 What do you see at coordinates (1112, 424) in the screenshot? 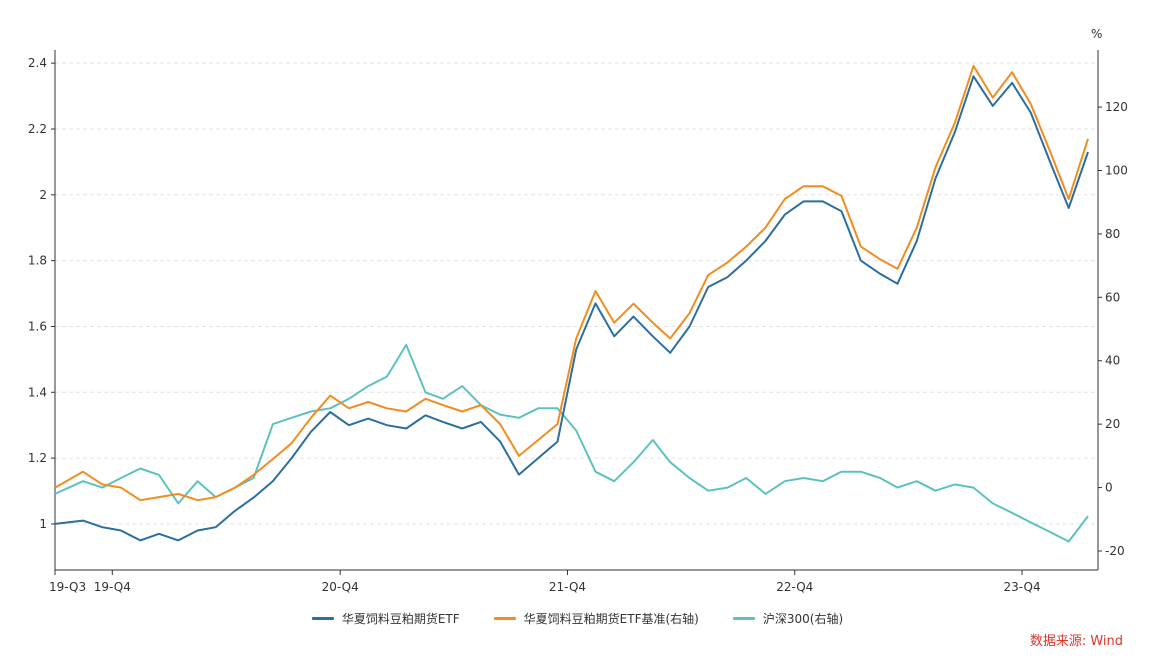
I see `right-tick-label: 20` at bounding box center [1112, 424].